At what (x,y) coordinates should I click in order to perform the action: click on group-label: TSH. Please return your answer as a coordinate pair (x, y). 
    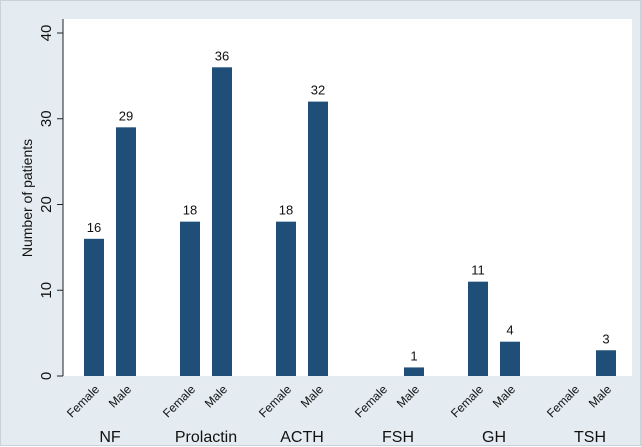
    Looking at the image, I should click on (590, 437).